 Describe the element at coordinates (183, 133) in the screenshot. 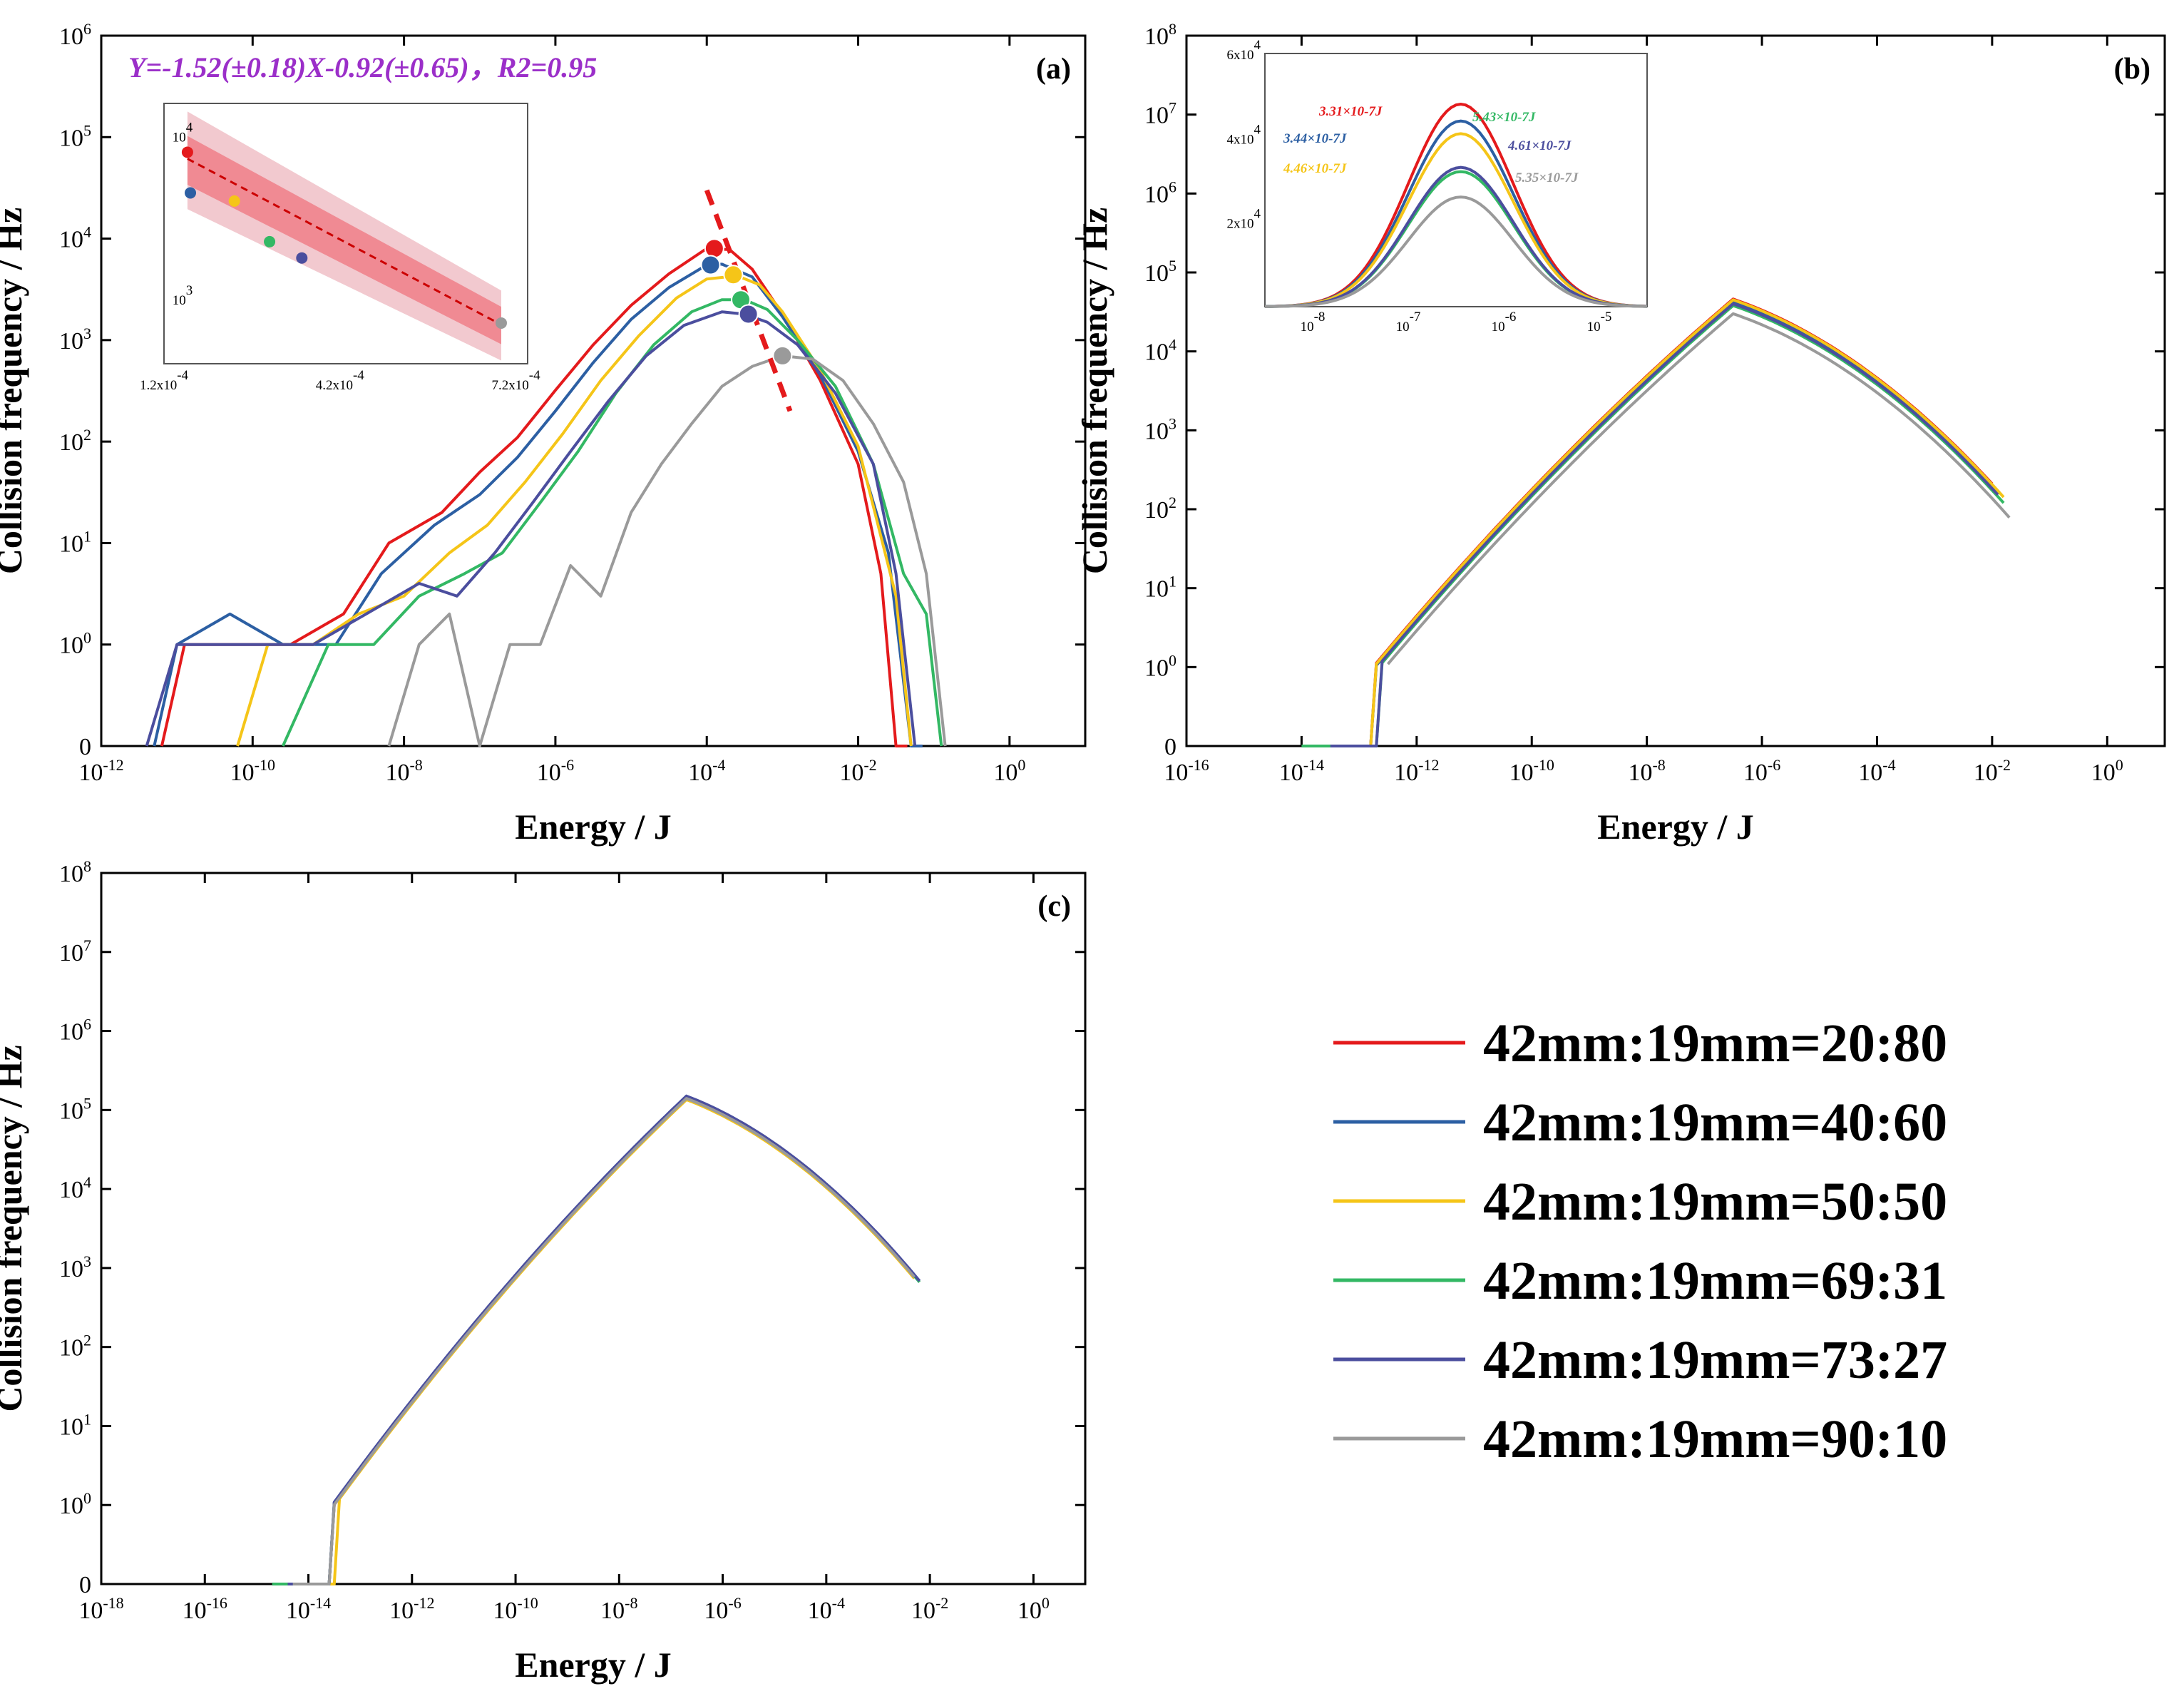

I see `inset-y-tick-label: 104` at that location.